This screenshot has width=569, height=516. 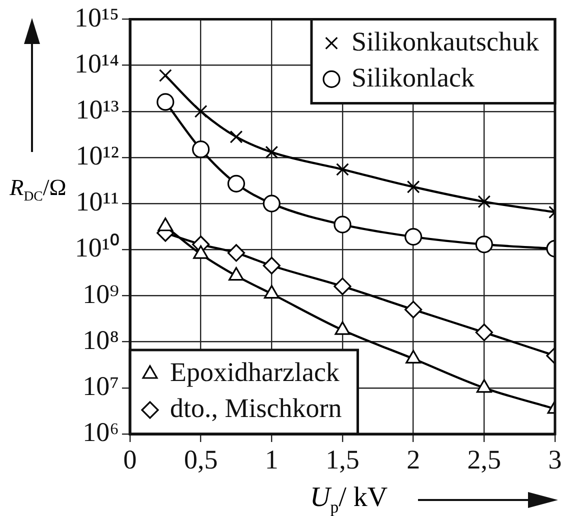 What do you see at coordinates (349, 499) in the screenshot?
I see `x-axis-title: U$_{p}$/ kV` at bounding box center [349, 499].